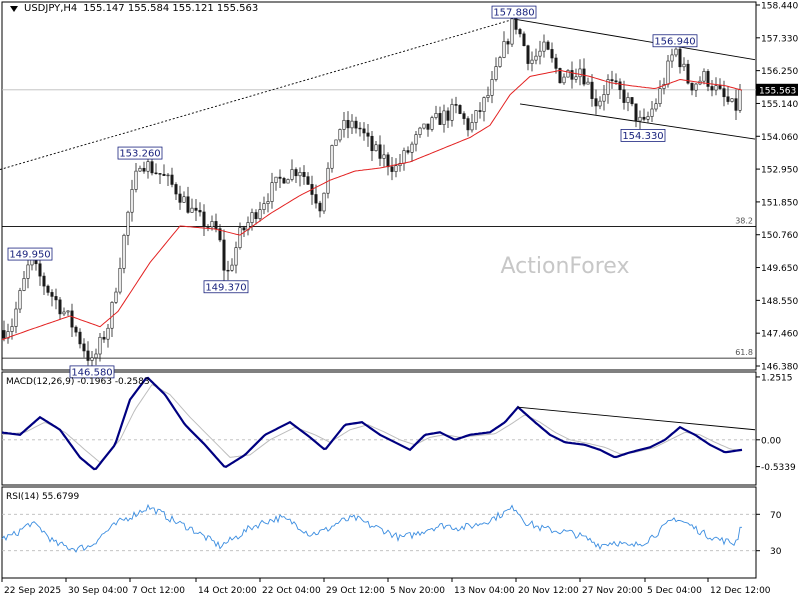 The height and width of the screenshot is (604, 800). Describe the element at coordinates (778, 468) in the screenshot. I see `macd-tick-label: -0.5339` at that location.